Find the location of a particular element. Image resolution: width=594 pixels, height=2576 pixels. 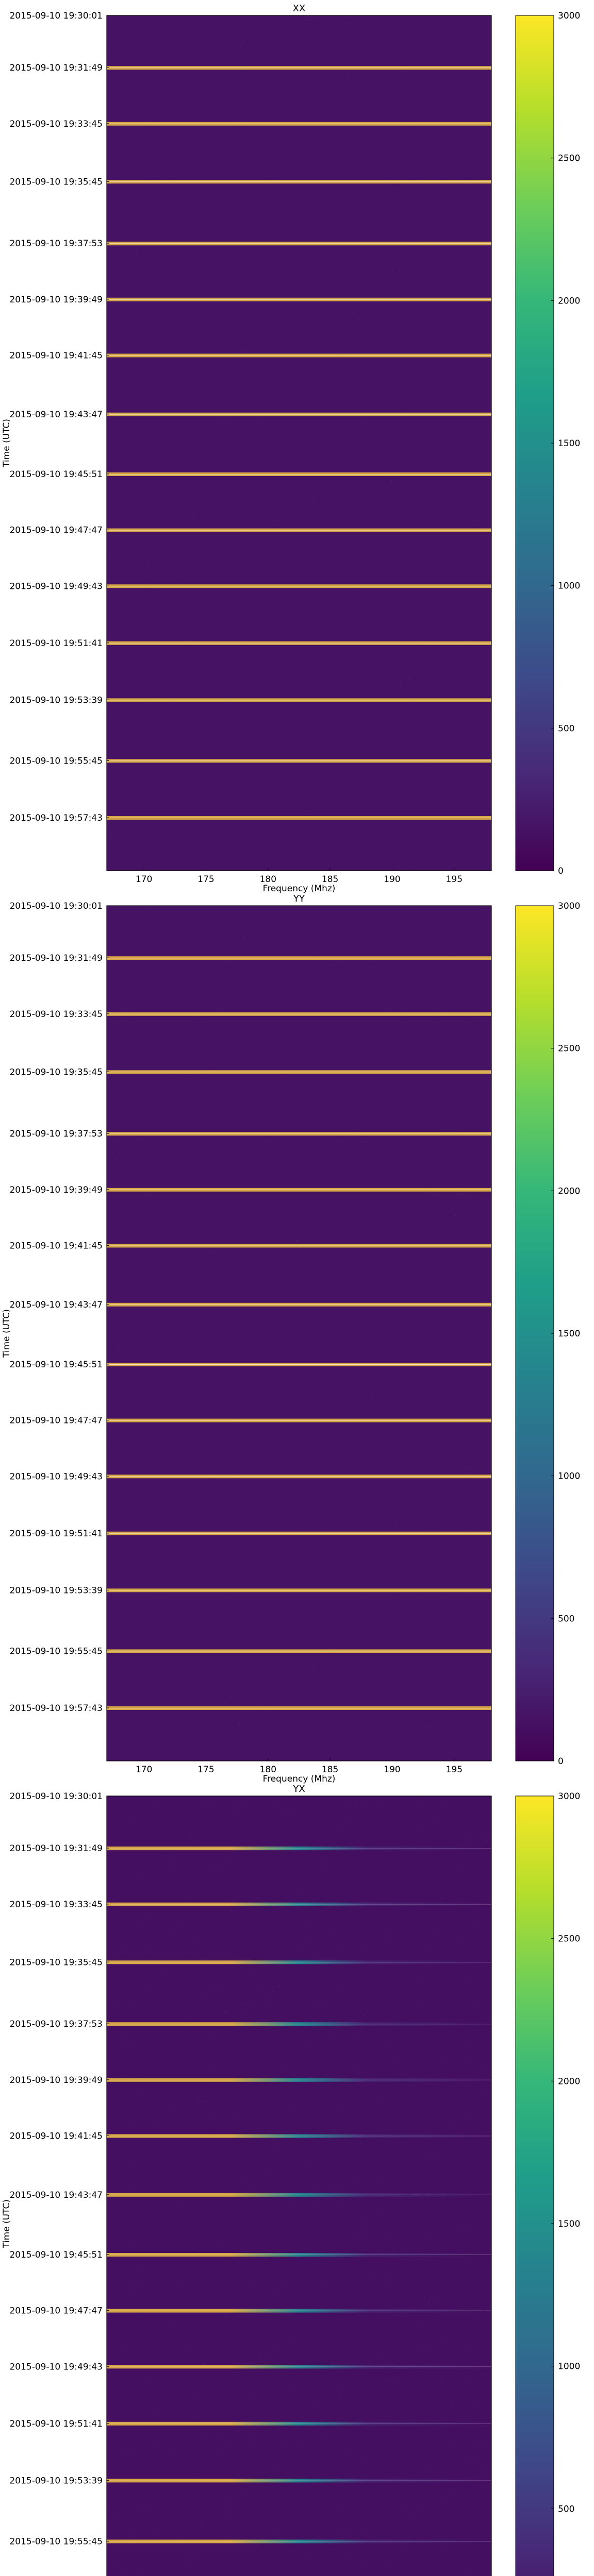

panel-title: YY is located at coordinates (299, 898).